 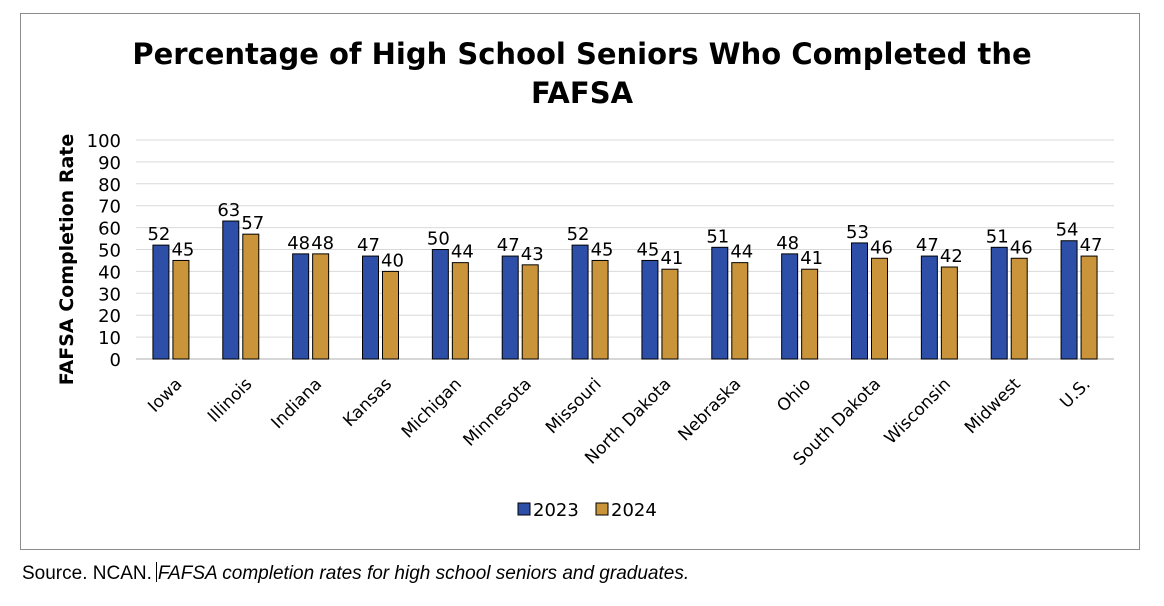 I want to click on data-label: 40, so click(x=392, y=260).